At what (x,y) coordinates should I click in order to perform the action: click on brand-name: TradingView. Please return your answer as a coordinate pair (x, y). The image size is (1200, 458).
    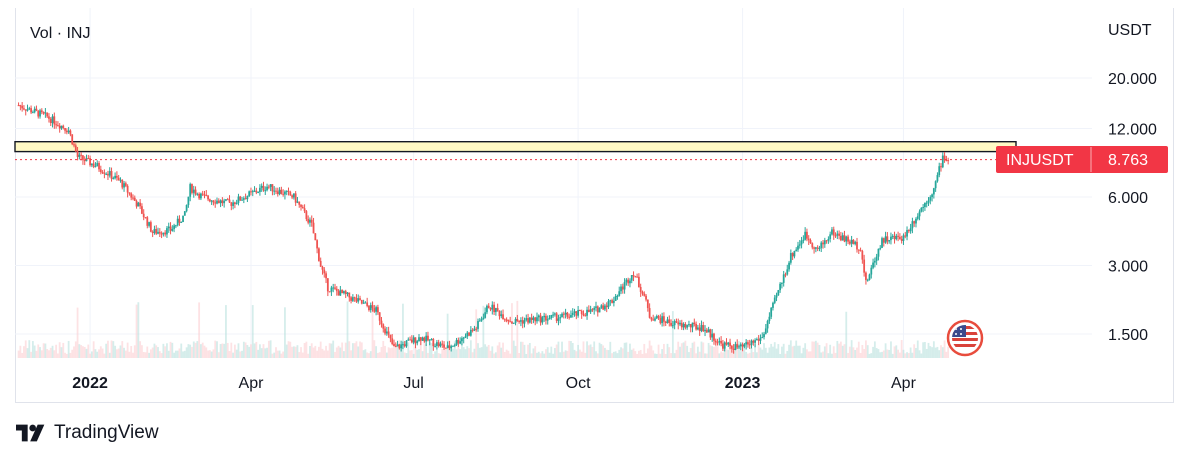
    Looking at the image, I should click on (106, 432).